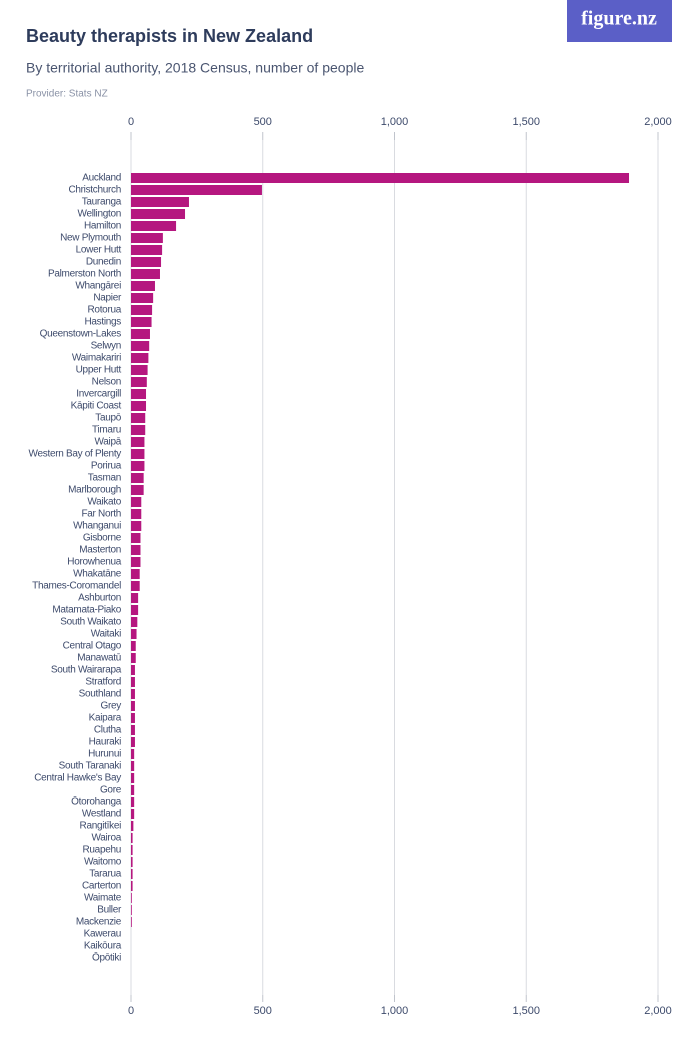  What do you see at coordinates (98, 286) in the screenshot?
I see `y-tick-label: Whangārei` at bounding box center [98, 286].